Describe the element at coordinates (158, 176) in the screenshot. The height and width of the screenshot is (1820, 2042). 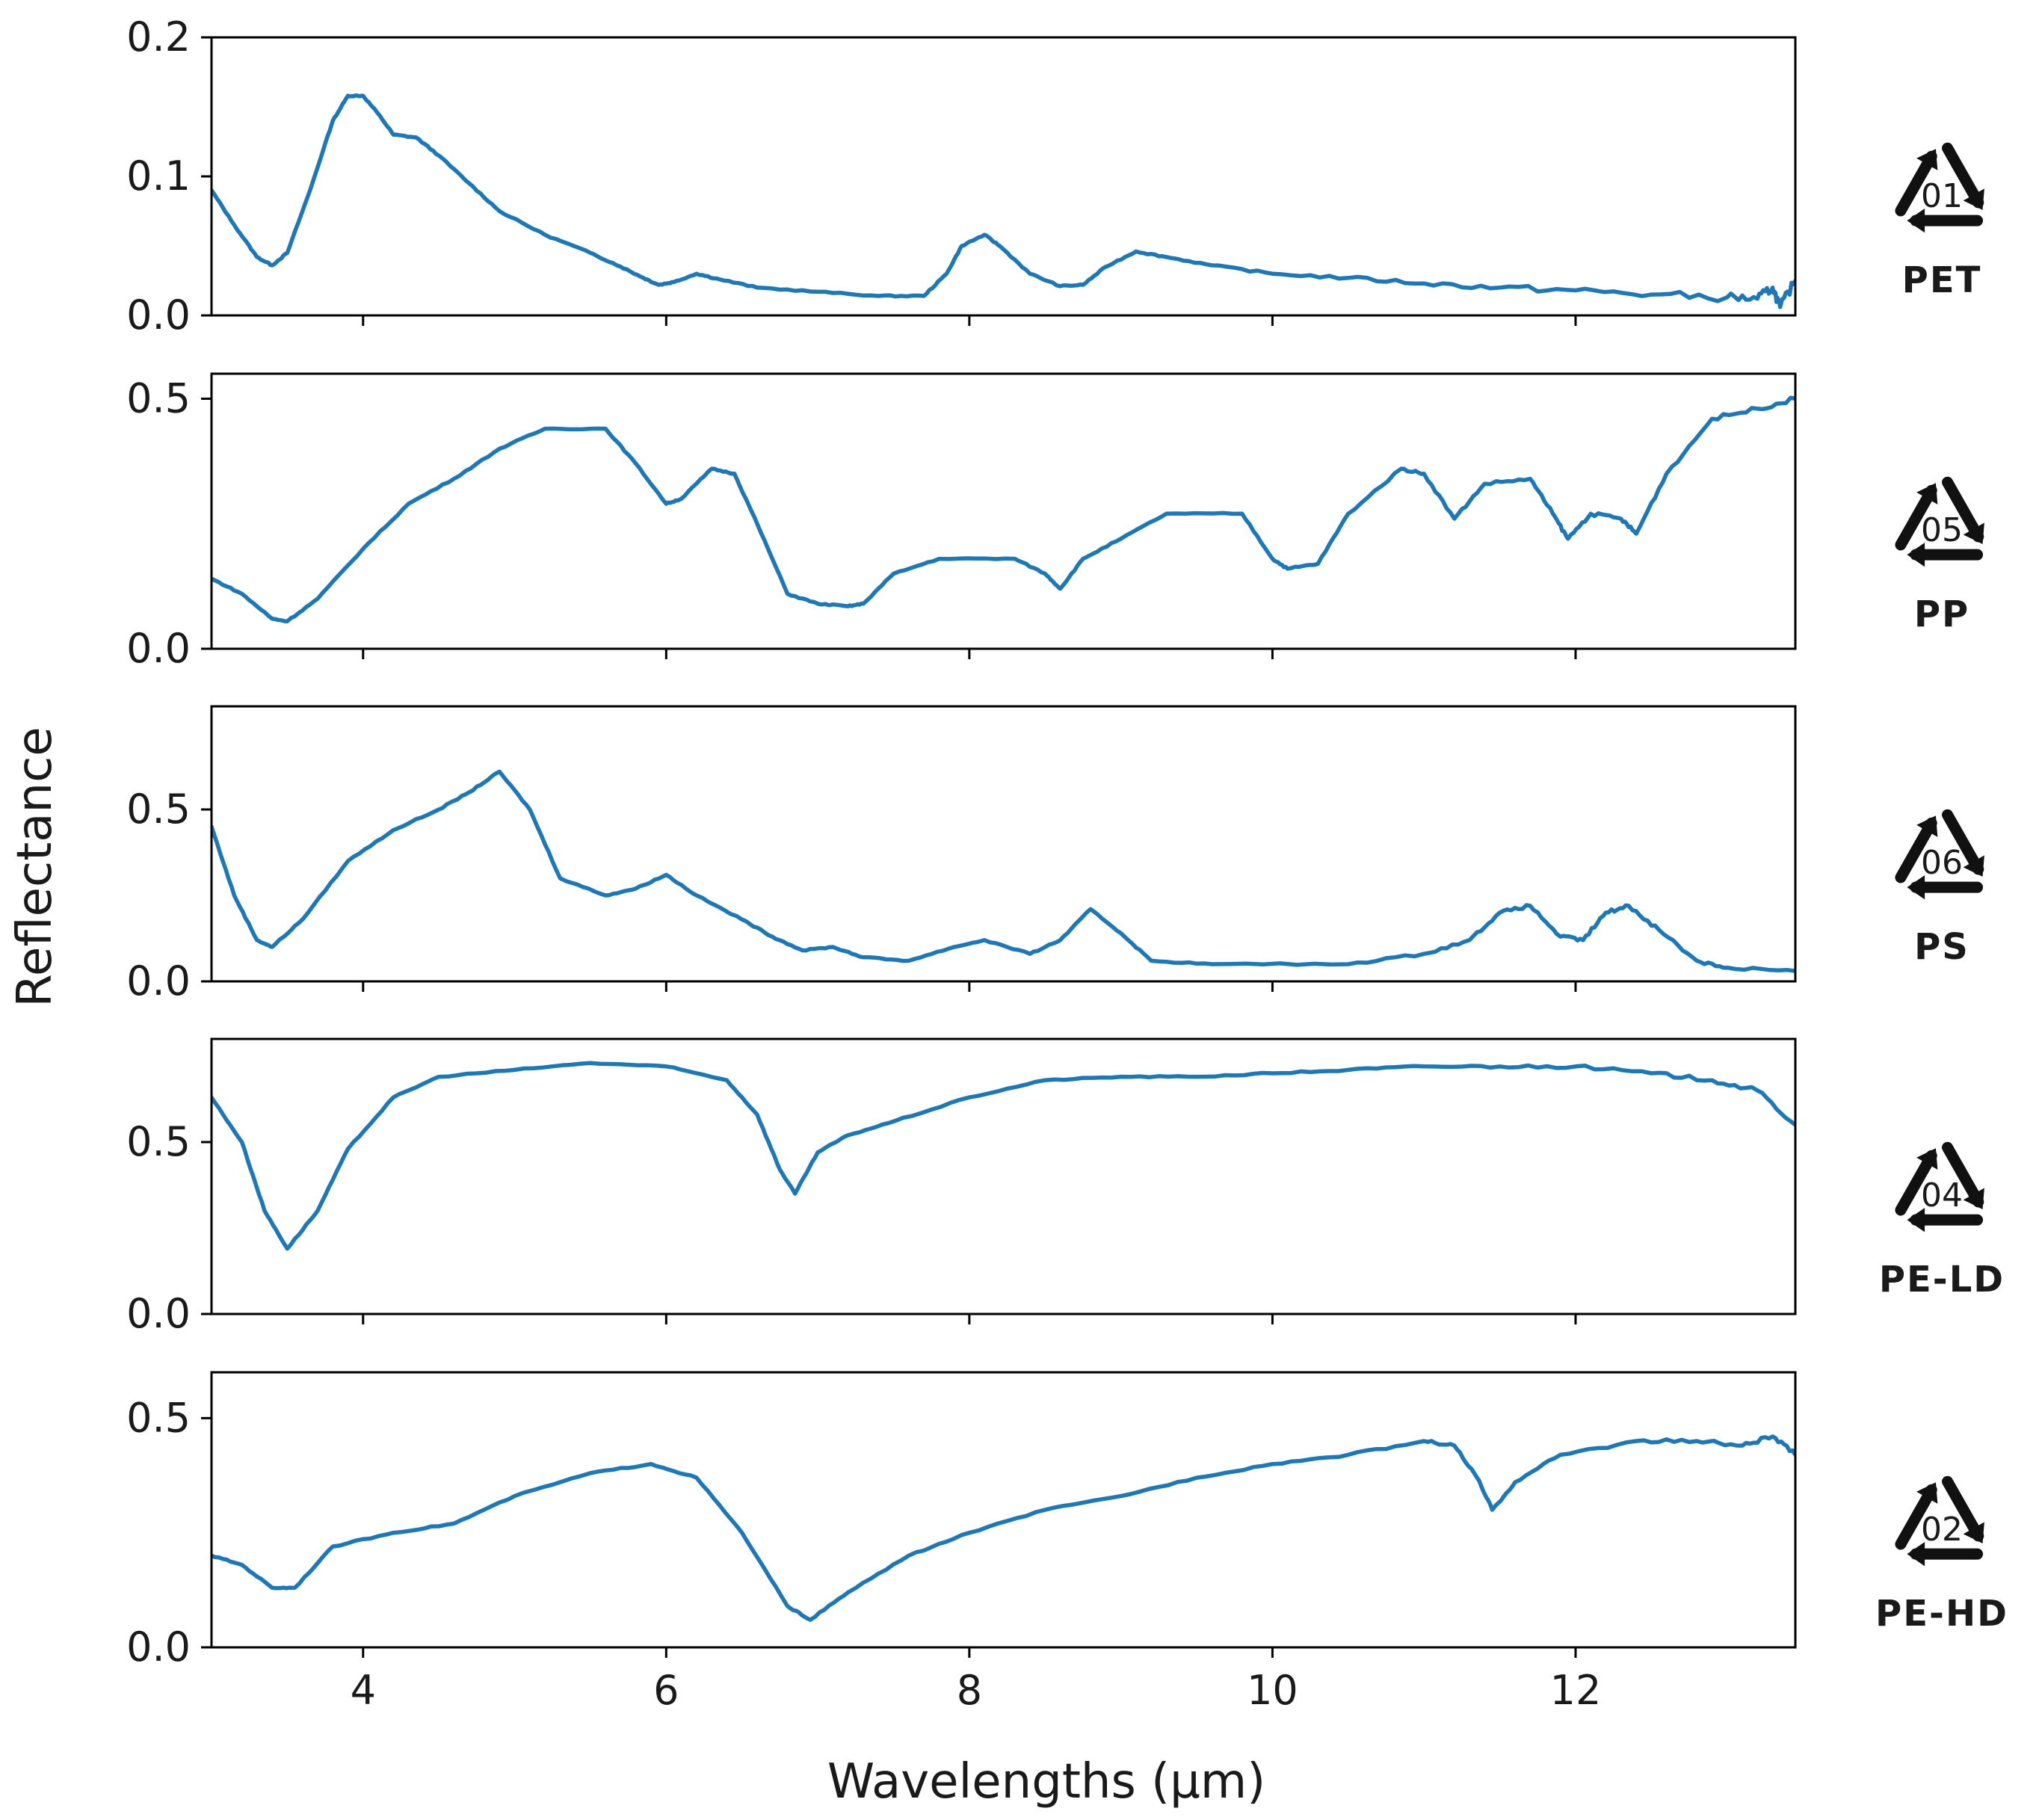
I see `y-tick-label: 0.1` at that location.